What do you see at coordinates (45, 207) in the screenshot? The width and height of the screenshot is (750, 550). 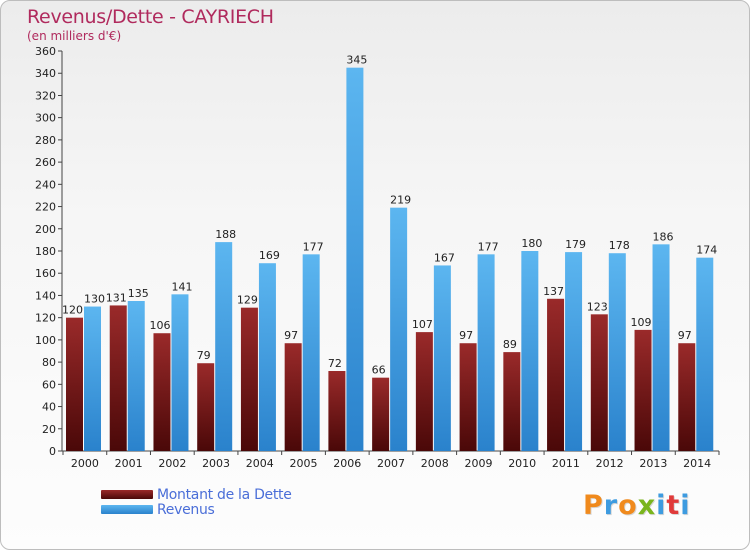 I see `y-tick-label: 220` at bounding box center [45, 207].